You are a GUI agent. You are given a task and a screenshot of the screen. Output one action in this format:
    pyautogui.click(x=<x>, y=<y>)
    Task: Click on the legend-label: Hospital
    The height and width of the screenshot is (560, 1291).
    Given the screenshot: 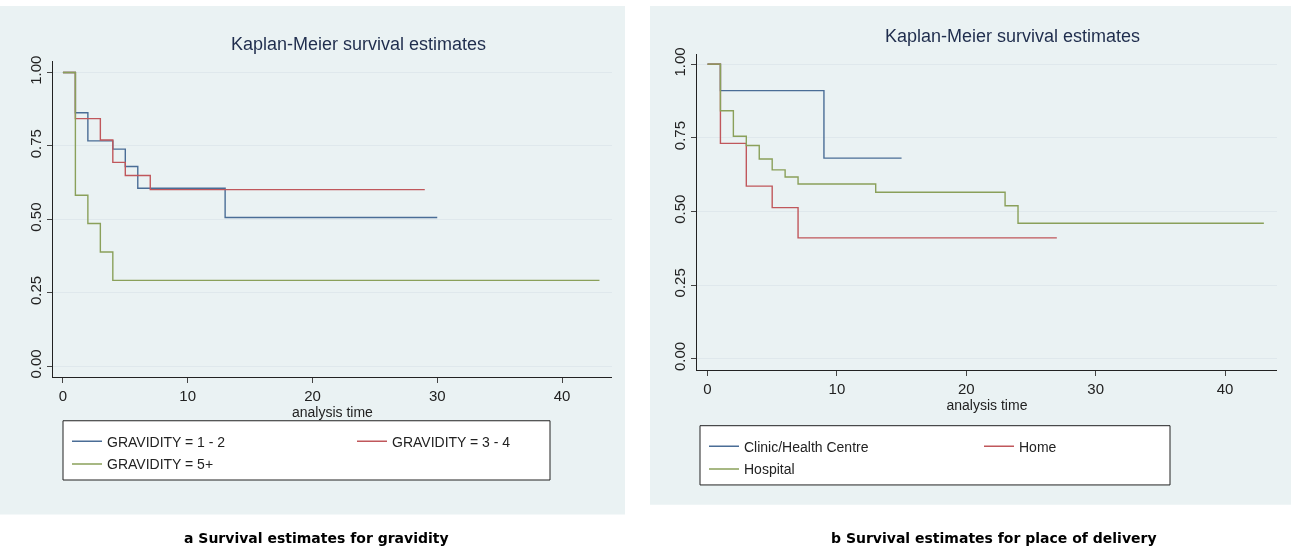 What is the action you would take?
    pyautogui.click(x=769, y=469)
    